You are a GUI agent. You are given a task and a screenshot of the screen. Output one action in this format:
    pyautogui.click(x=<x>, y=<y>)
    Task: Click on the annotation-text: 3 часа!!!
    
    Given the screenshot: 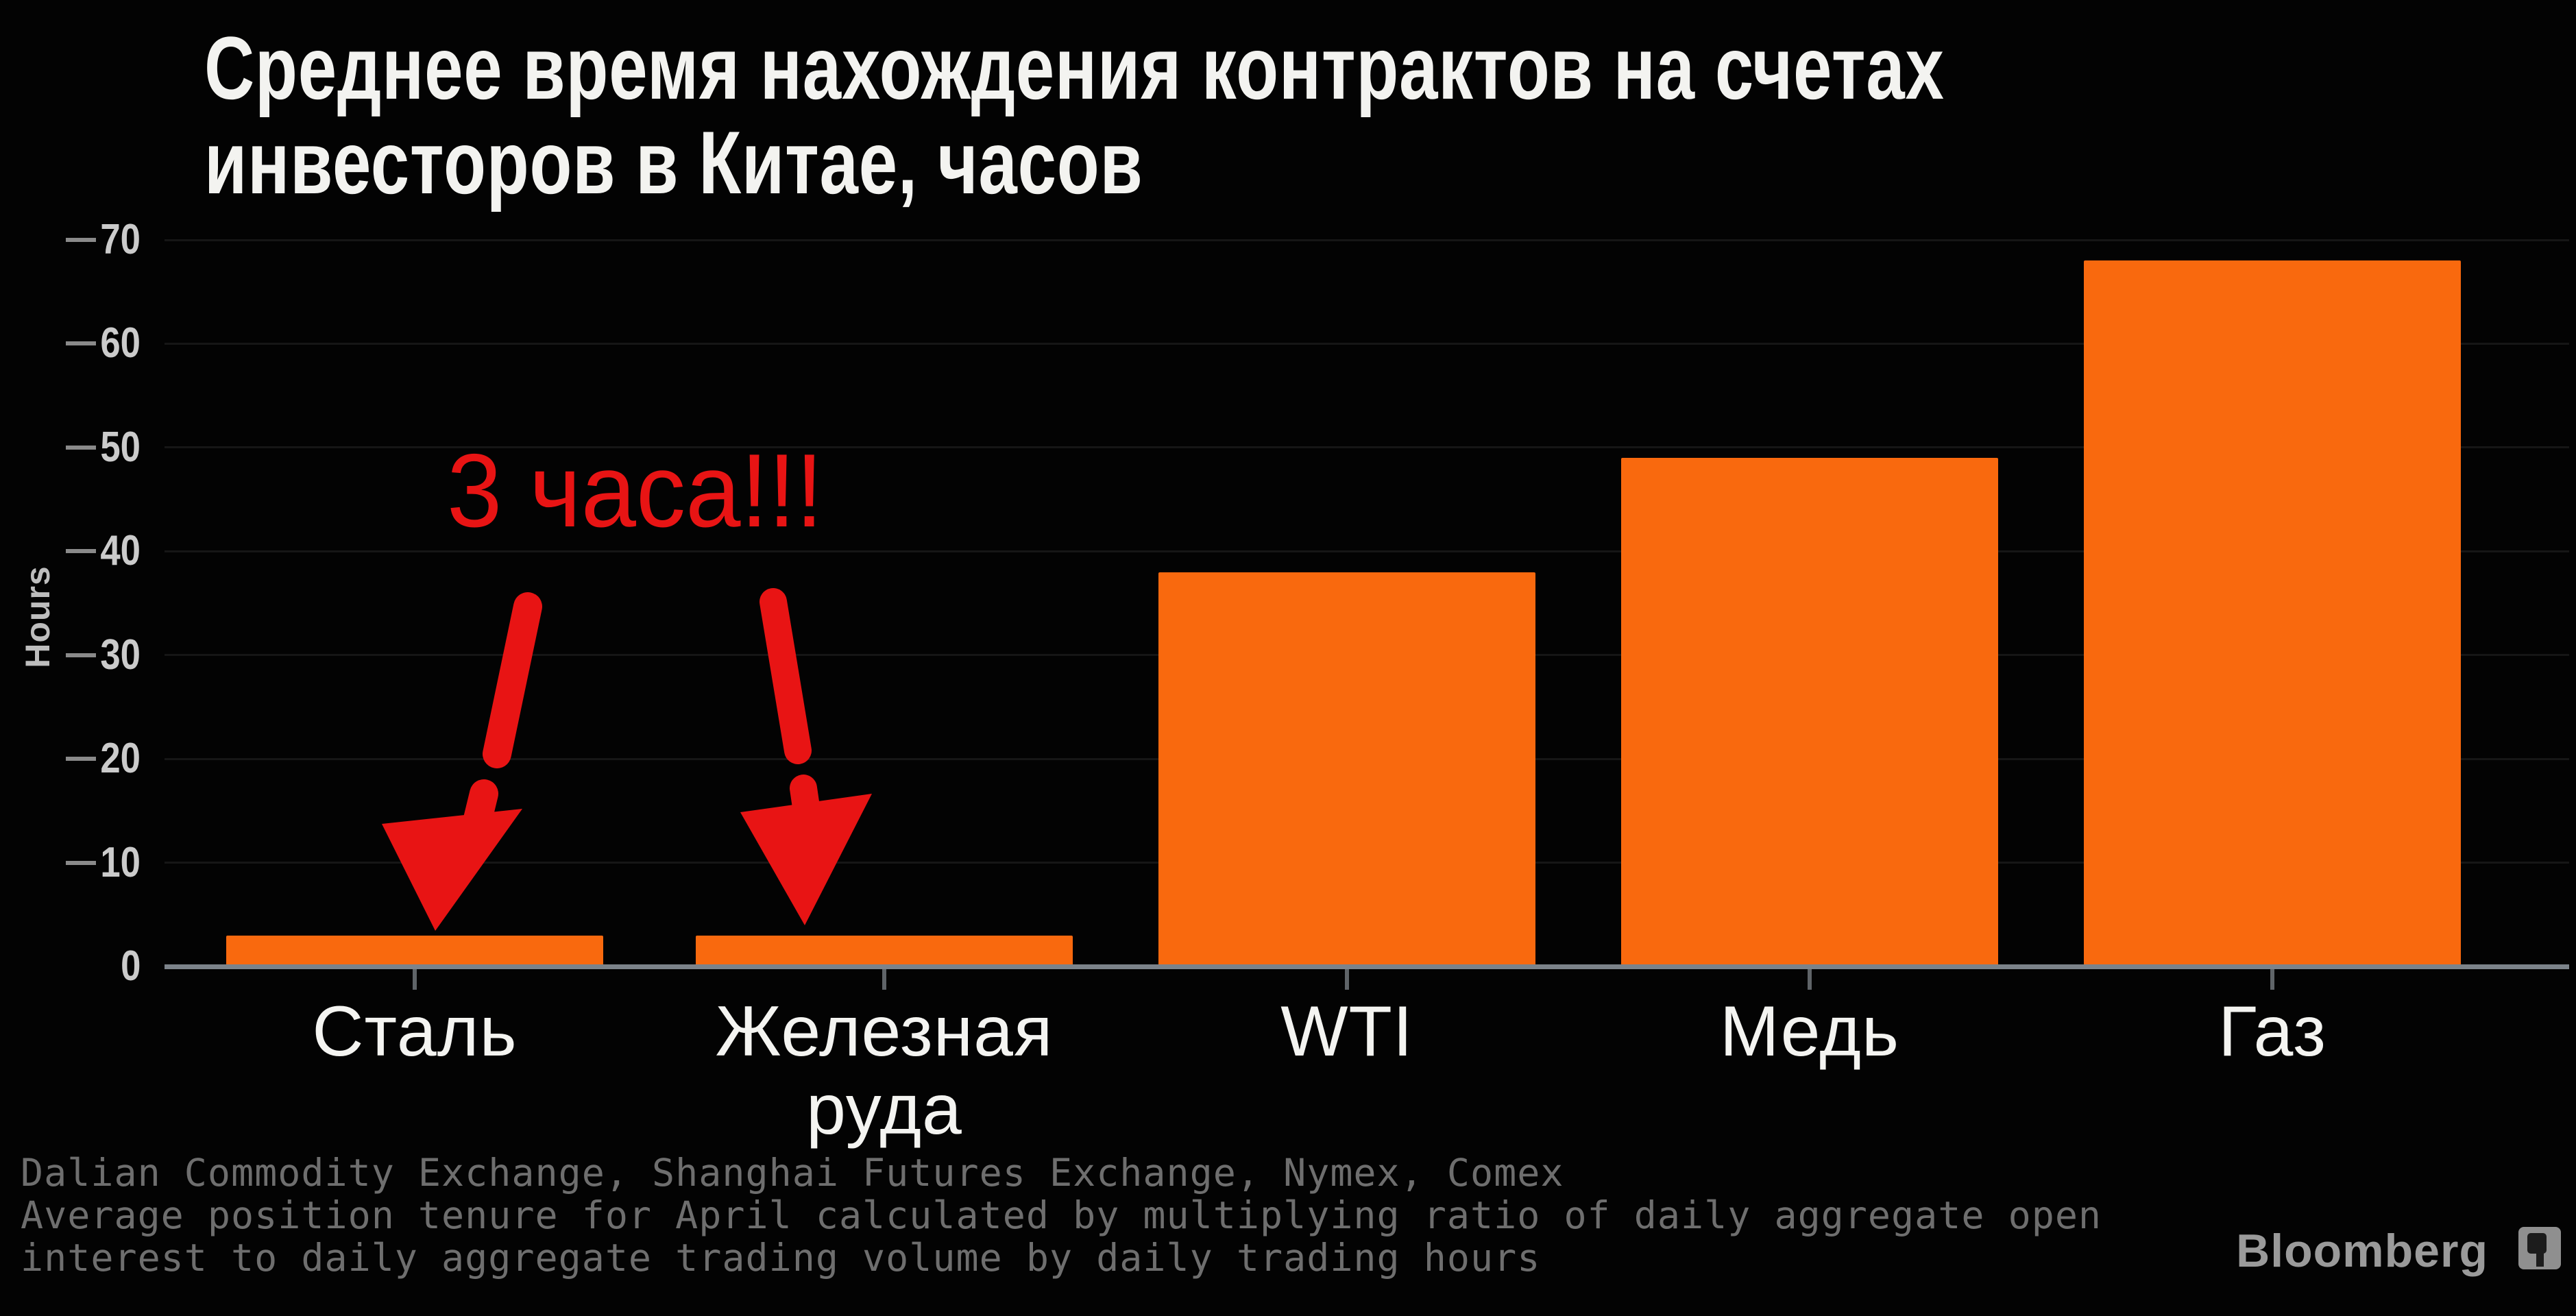 What is the action you would take?
    pyautogui.click(x=635, y=490)
    